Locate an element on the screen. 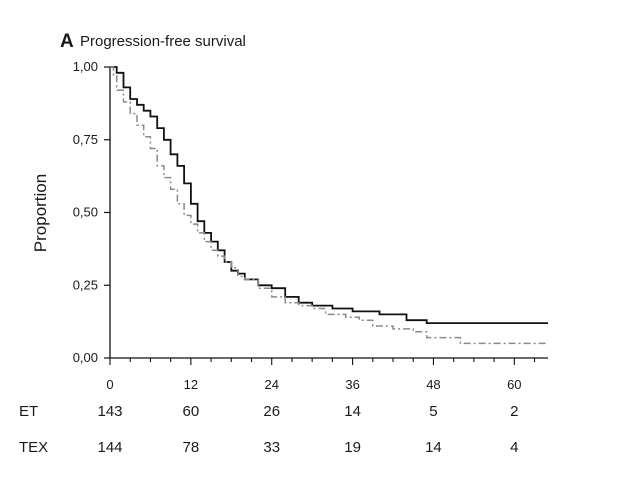 This screenshot has width=634, height=480. x-tick-label: 0 is located at coordinates (109, 384).